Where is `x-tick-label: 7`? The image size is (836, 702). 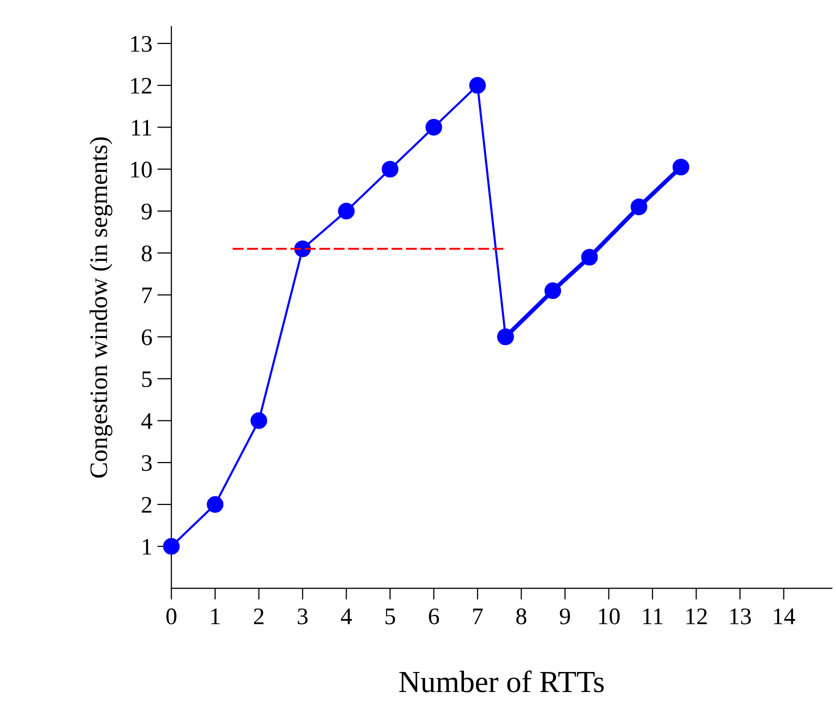 x-tick-label: 7 is located at coordinates (478, 616).